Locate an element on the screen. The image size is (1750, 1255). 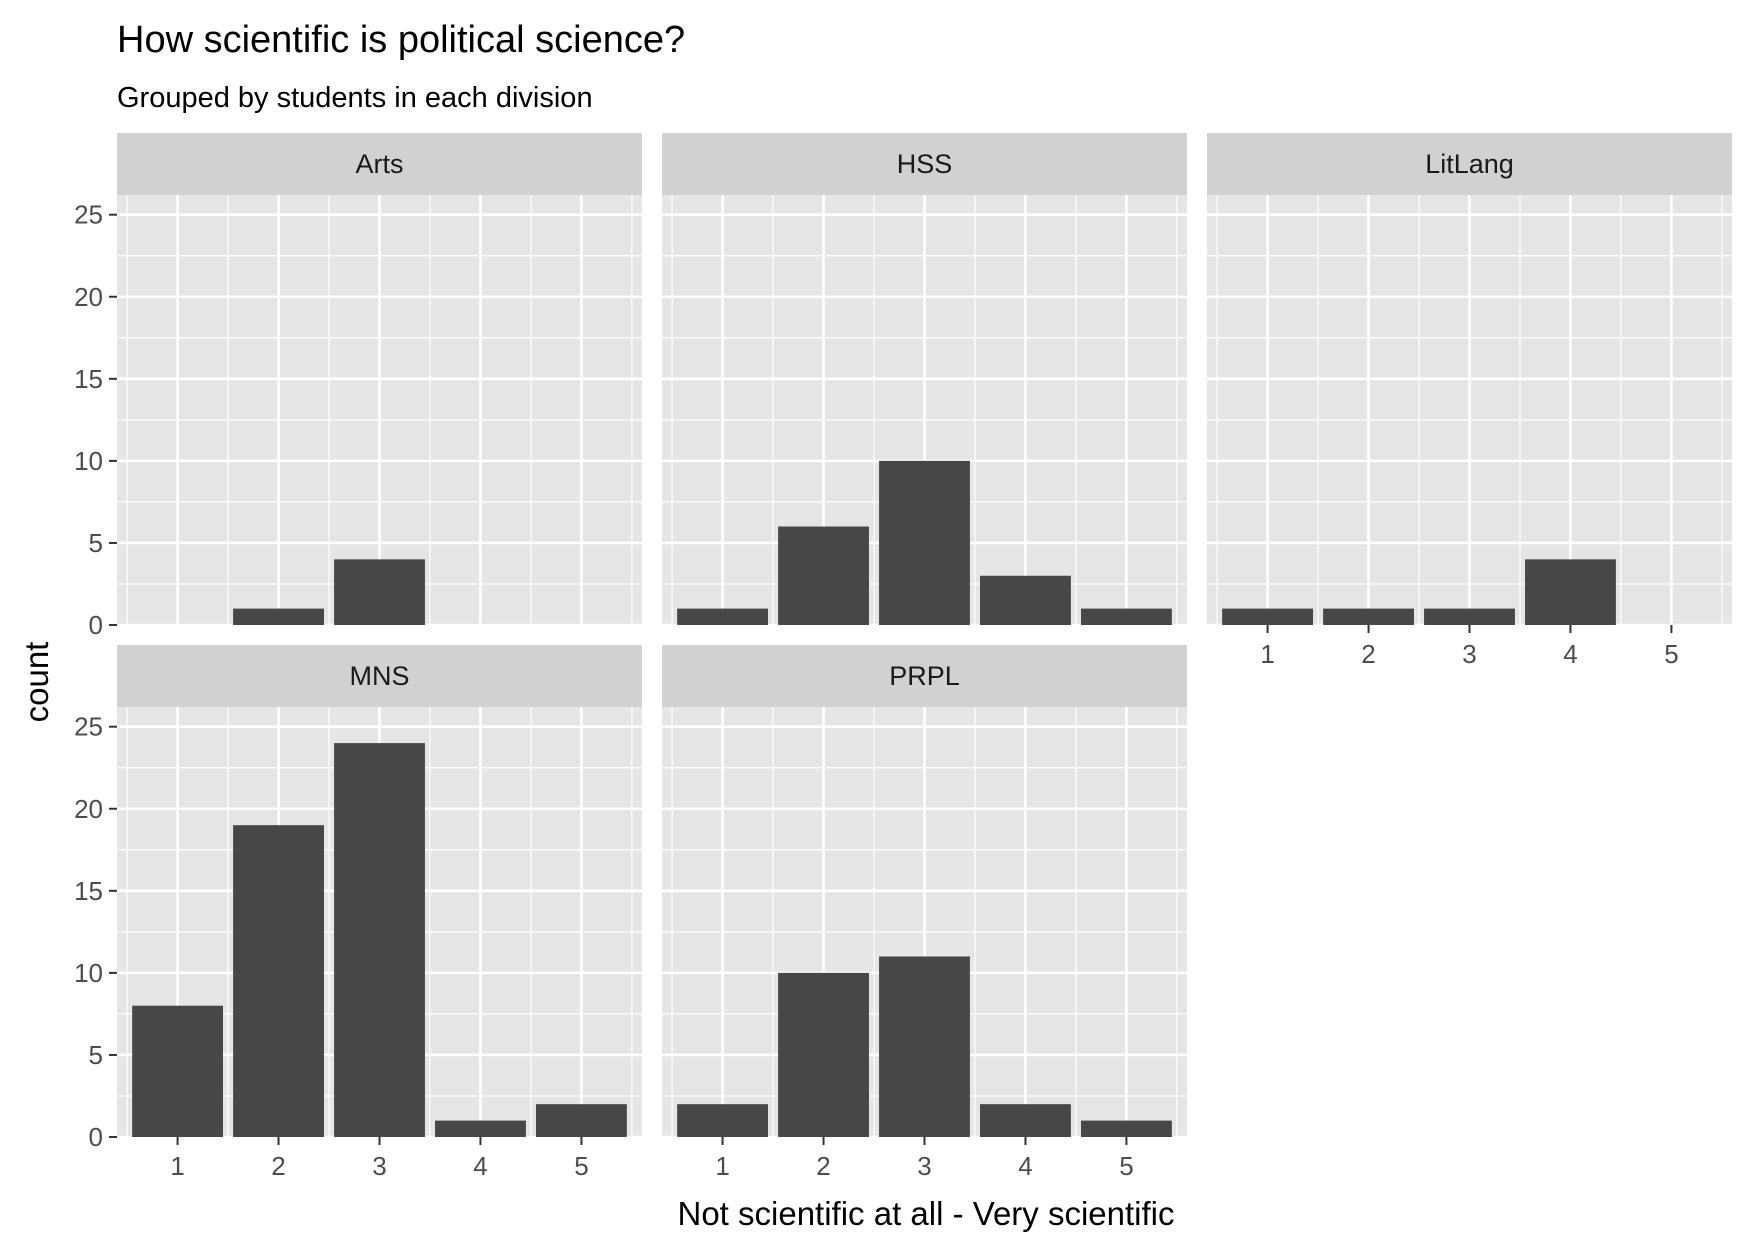
facet-litlang: LitLang 1 2 3 4 5 is located at coordinates (1469, 401).